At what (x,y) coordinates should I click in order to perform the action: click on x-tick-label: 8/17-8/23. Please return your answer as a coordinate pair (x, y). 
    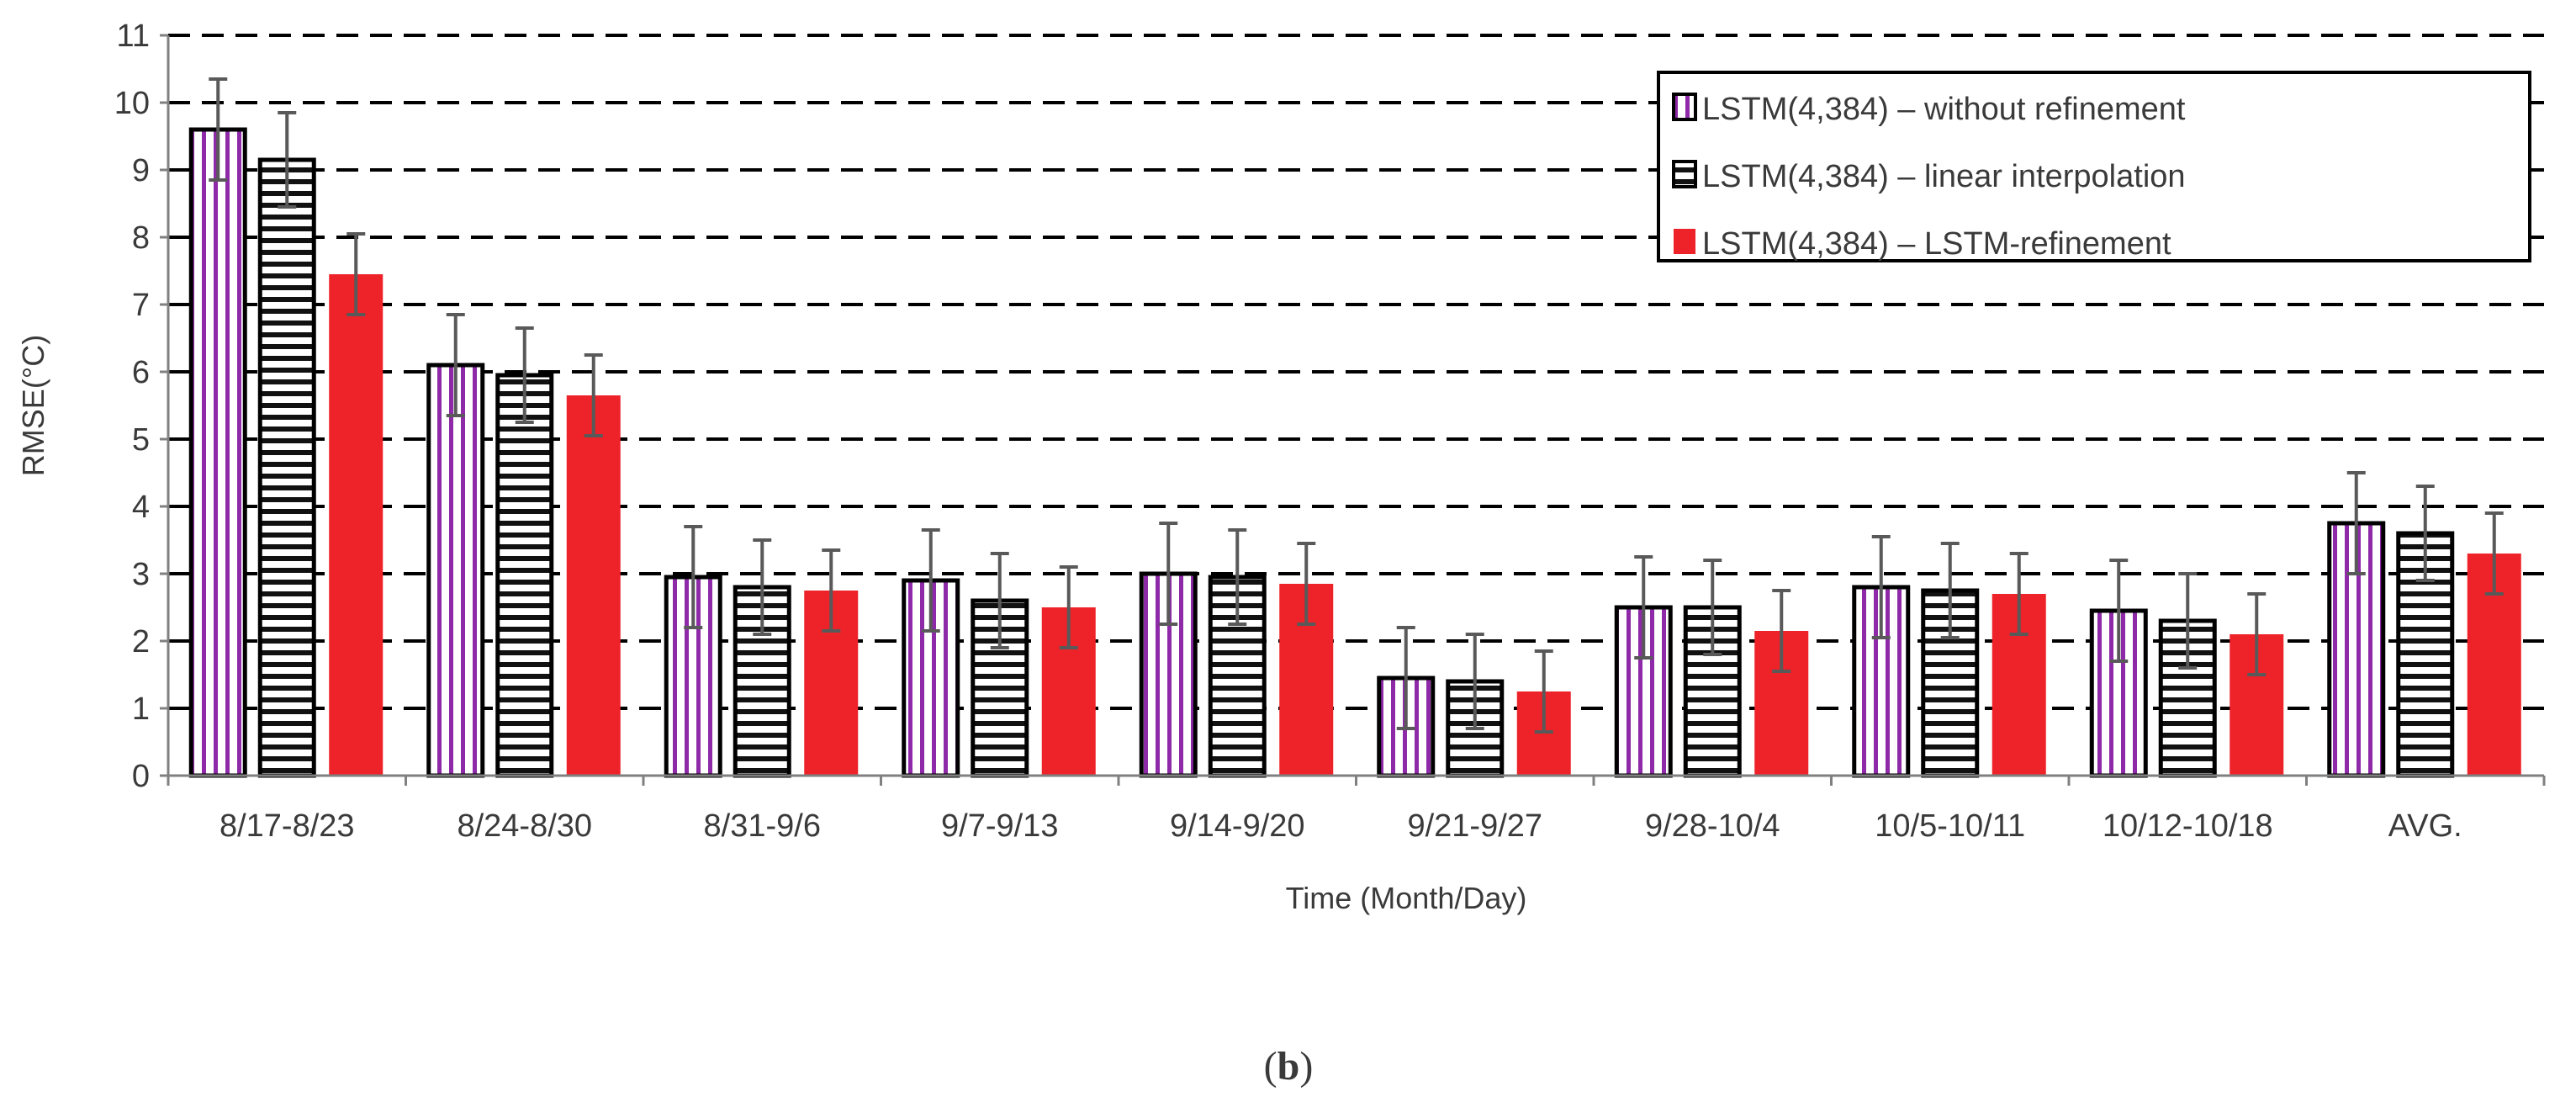
    Looking at the image, I should click on (287, 826).